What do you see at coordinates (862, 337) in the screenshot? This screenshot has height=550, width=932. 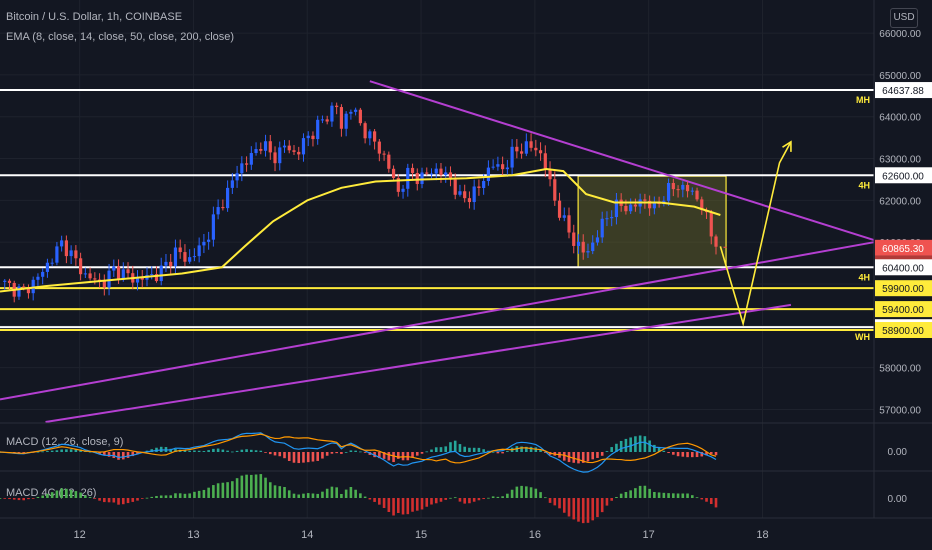 I see `level-tag-wh: WH` at bounding box center [862, 337].